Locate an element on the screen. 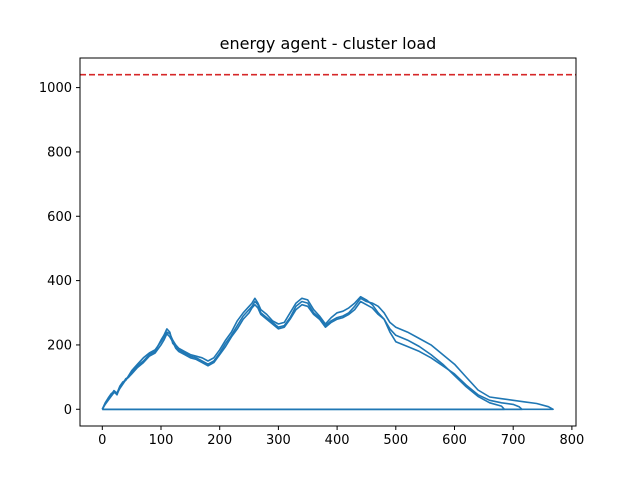 This screenshot has height=484, width=640. x-tick-label: 0 is located at coordinates (102, 440).